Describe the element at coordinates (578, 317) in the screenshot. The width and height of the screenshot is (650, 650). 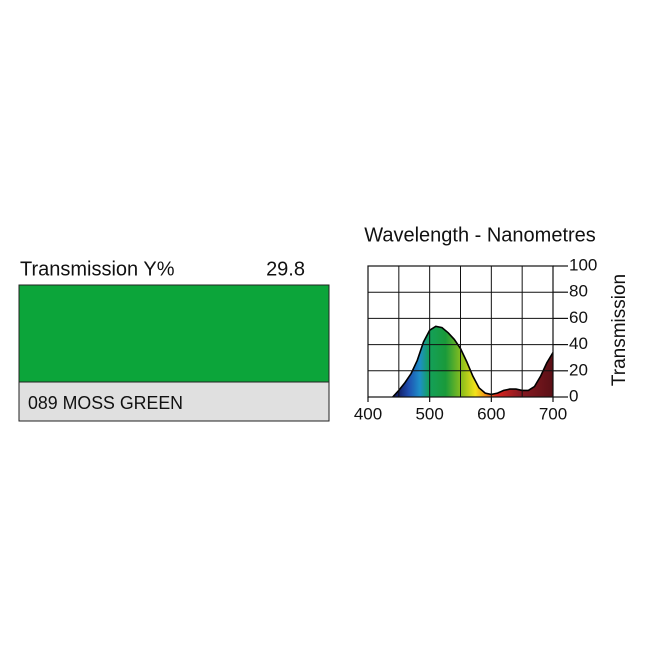
I see `y-tick-label: 60` at that location.